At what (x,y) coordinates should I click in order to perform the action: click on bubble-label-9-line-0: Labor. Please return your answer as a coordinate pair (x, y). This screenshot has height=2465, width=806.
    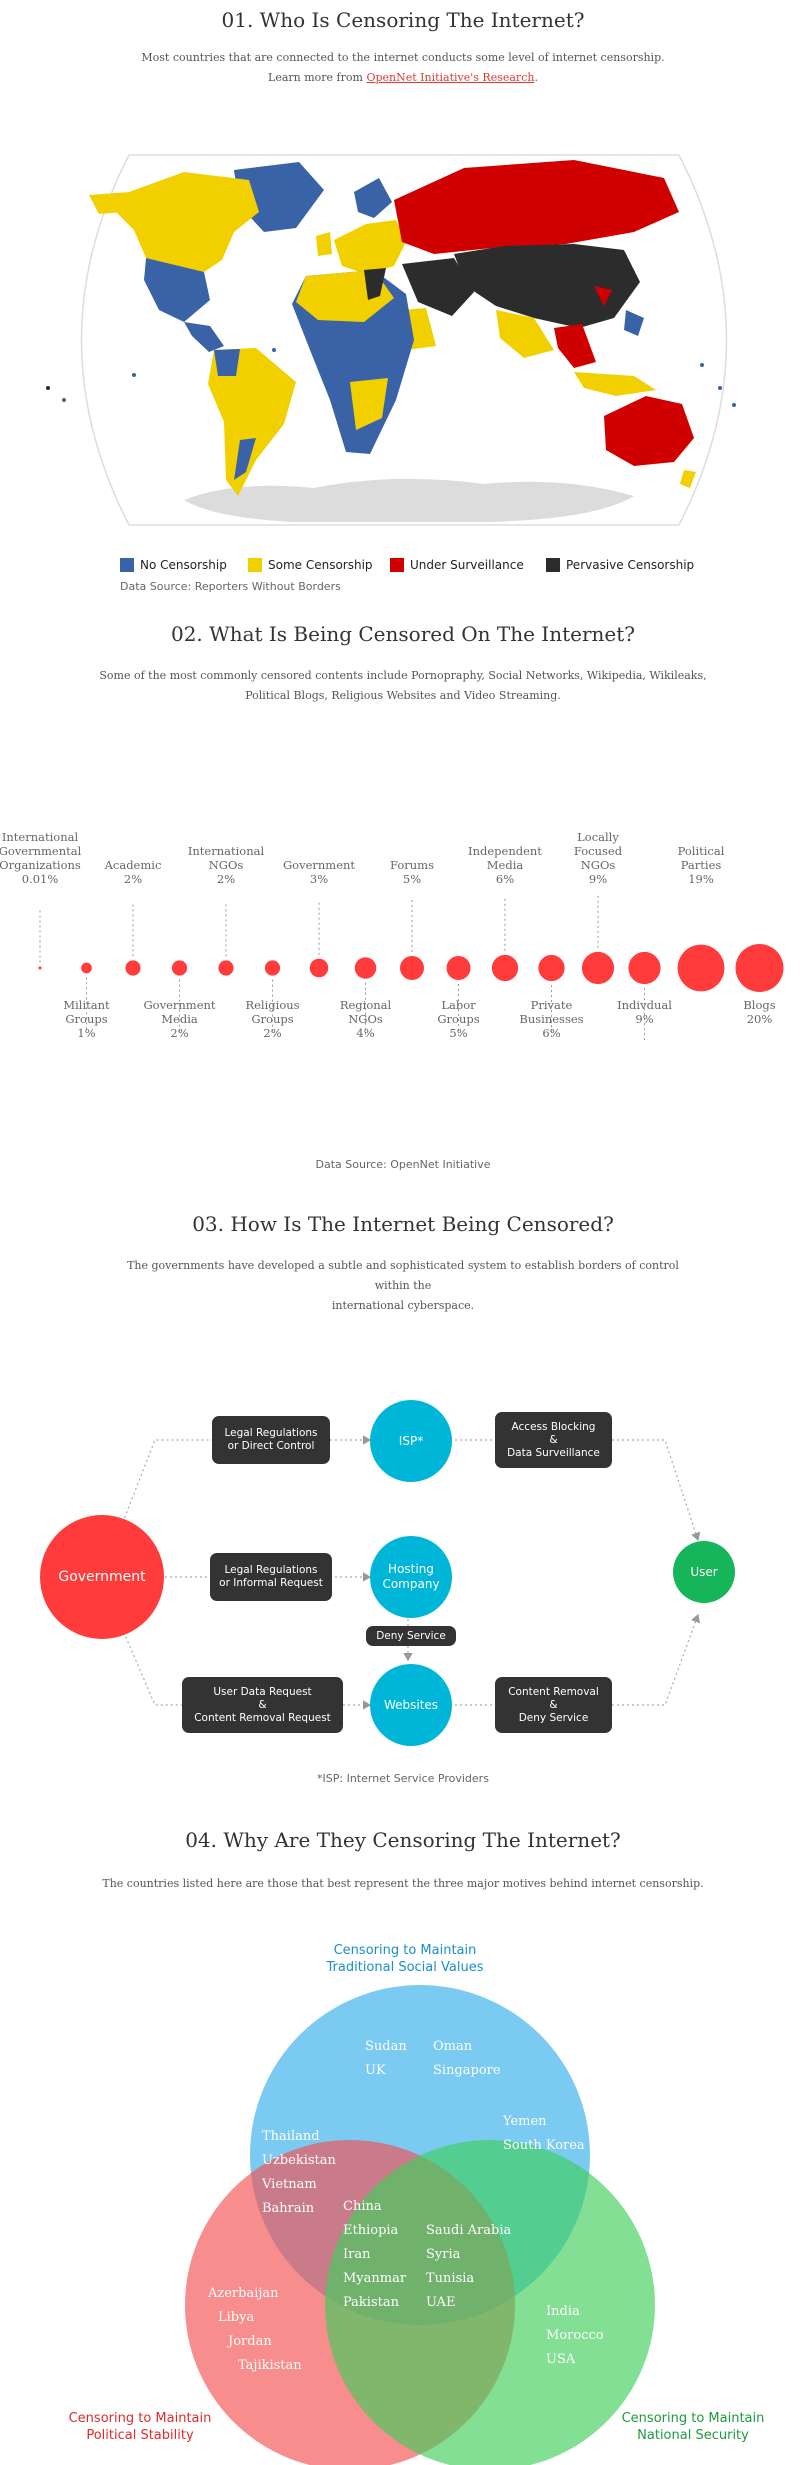
    Looking at the image, I should click on (458, 1005).